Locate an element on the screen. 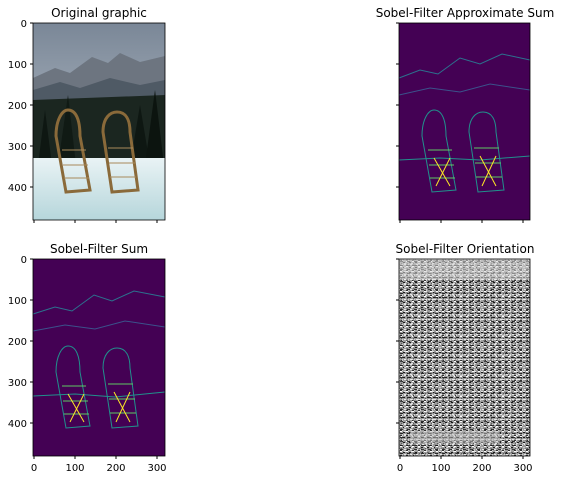 The image size is (561, 482). original-photo: 0 100 200 300 400 is located at coordinates (87, 121).